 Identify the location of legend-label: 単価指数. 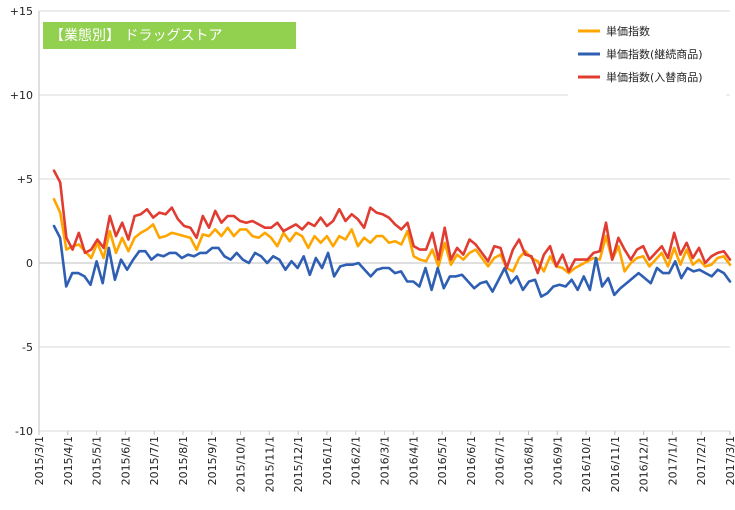
(628, 31).